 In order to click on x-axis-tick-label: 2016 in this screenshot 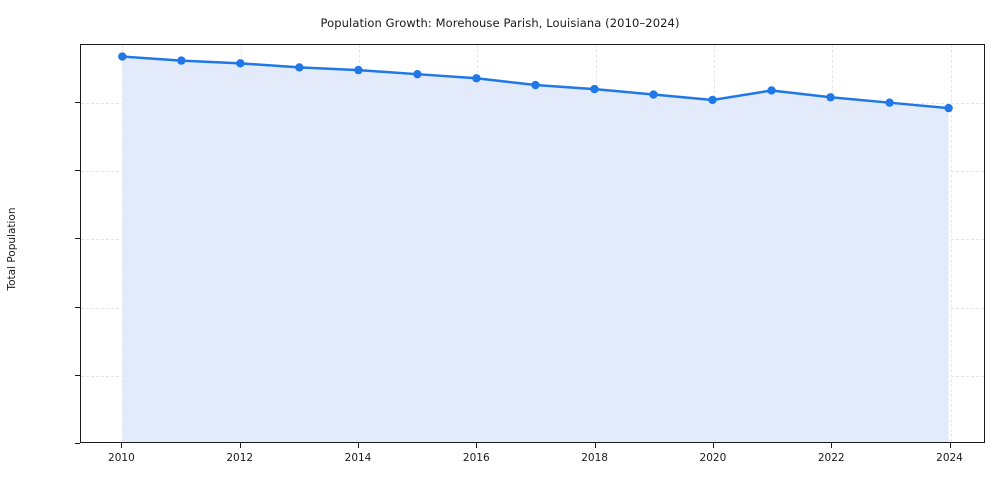, I will do `click(476, 458)`.